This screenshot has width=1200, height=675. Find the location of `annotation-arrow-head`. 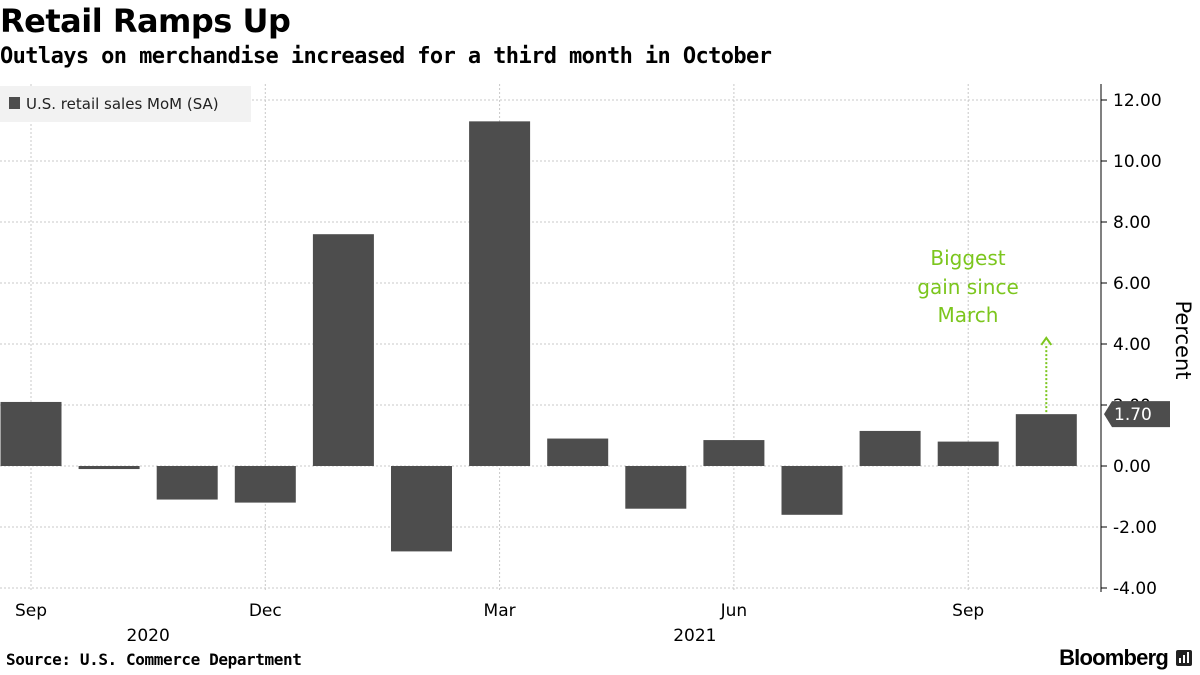

annotation-arrow-head is located at coordinates (1046, 341).